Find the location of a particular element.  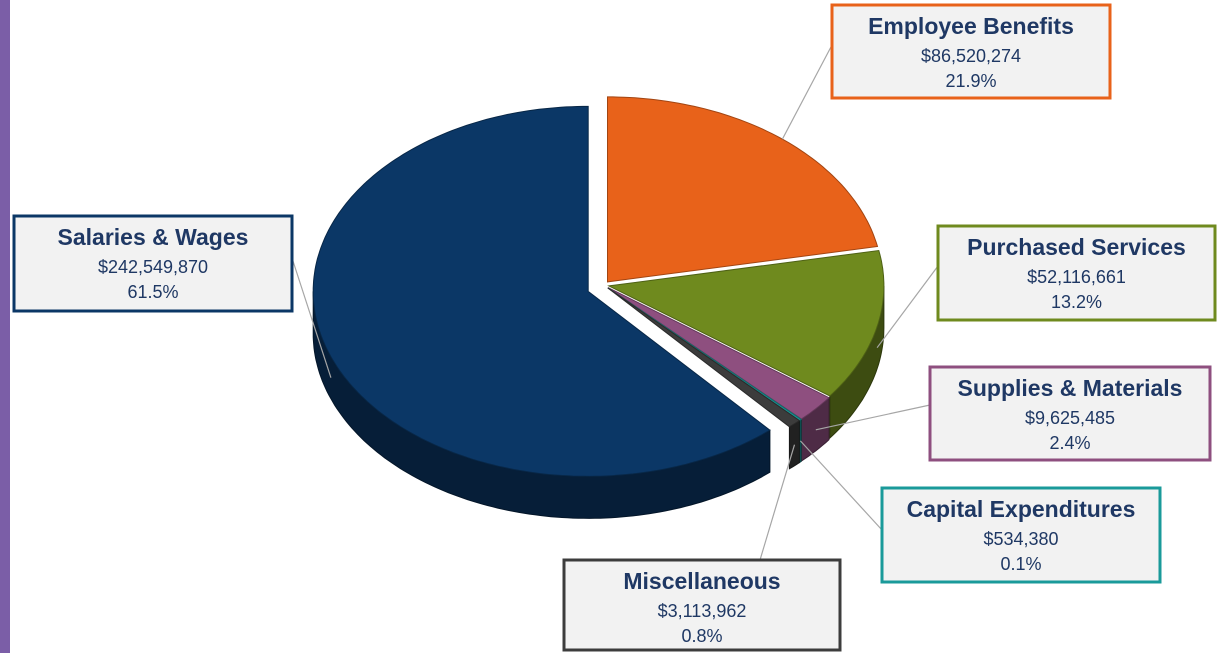

value-label: $52,116,661 is located at coordinates (1076, 277).